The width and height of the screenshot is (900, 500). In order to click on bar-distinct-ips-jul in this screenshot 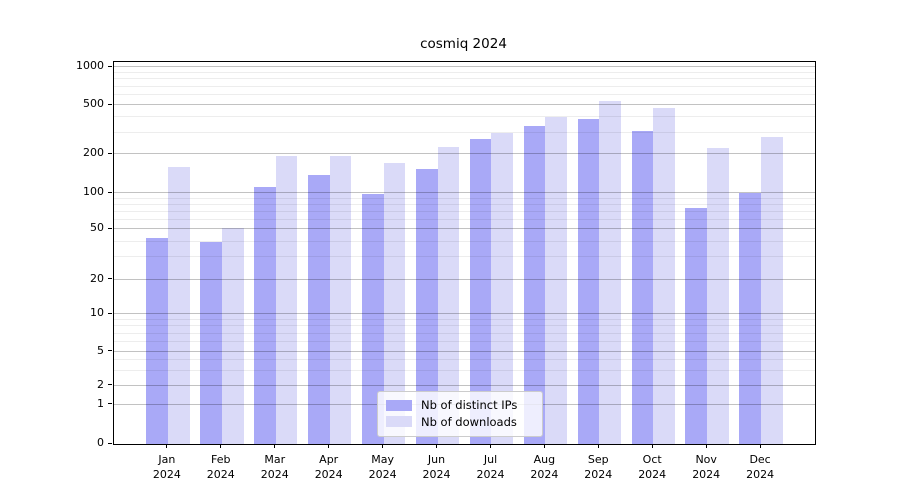, I will do `click(480, 291)`.